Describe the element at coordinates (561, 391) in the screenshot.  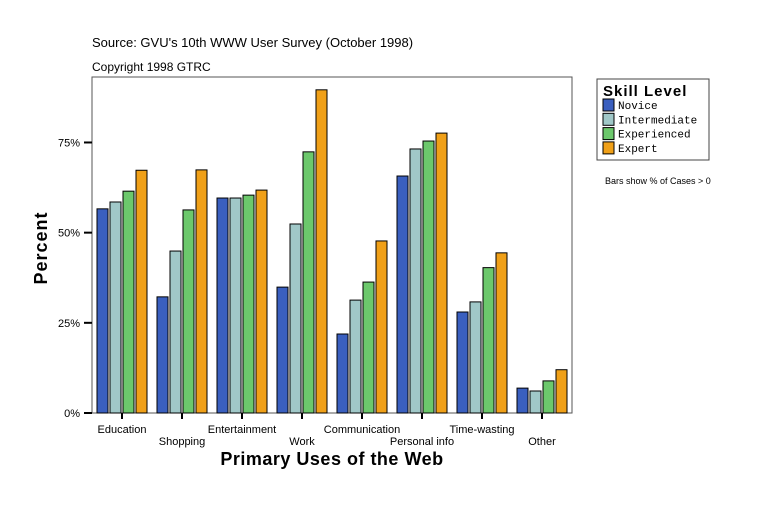
I see `bar-expert-other` at that location.